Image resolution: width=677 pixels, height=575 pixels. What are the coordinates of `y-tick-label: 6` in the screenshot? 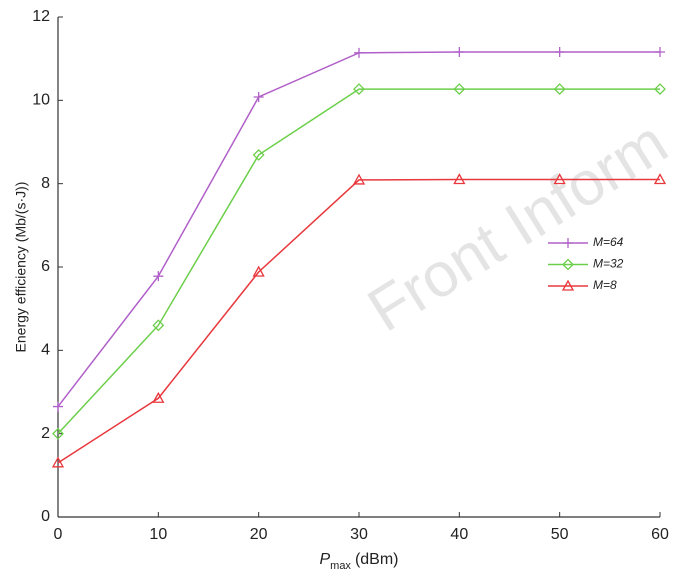 It's located at (45, 266).